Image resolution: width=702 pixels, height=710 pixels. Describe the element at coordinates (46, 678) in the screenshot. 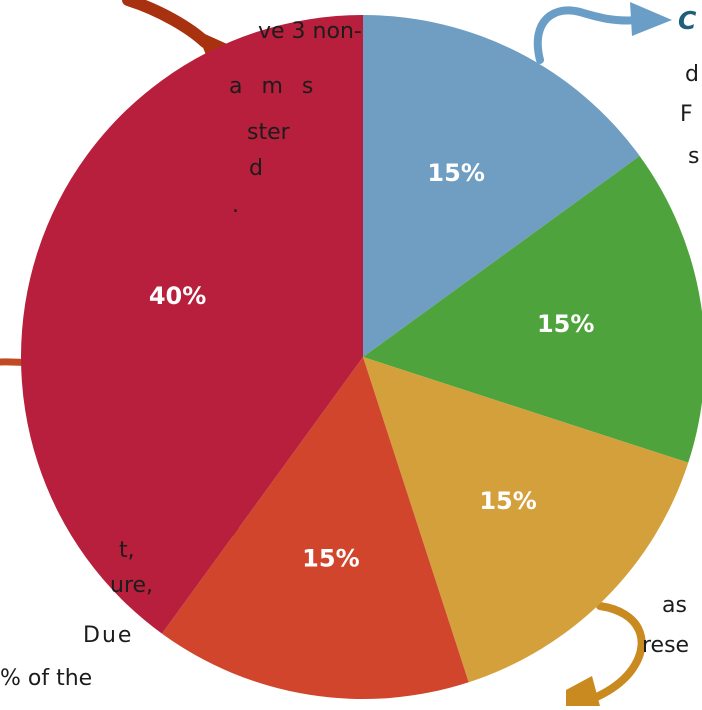

I see `left-text-line: % of the` at that location.